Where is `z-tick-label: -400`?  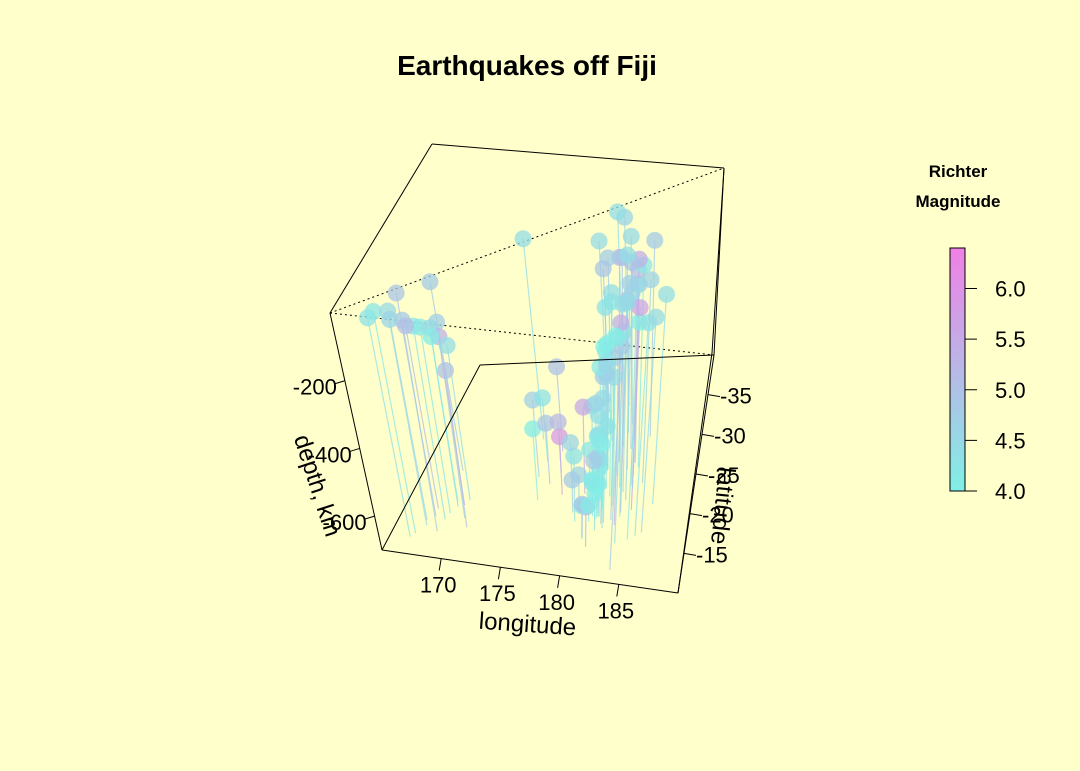
z-tick-label: -400 is located at coordinates (330, 454).